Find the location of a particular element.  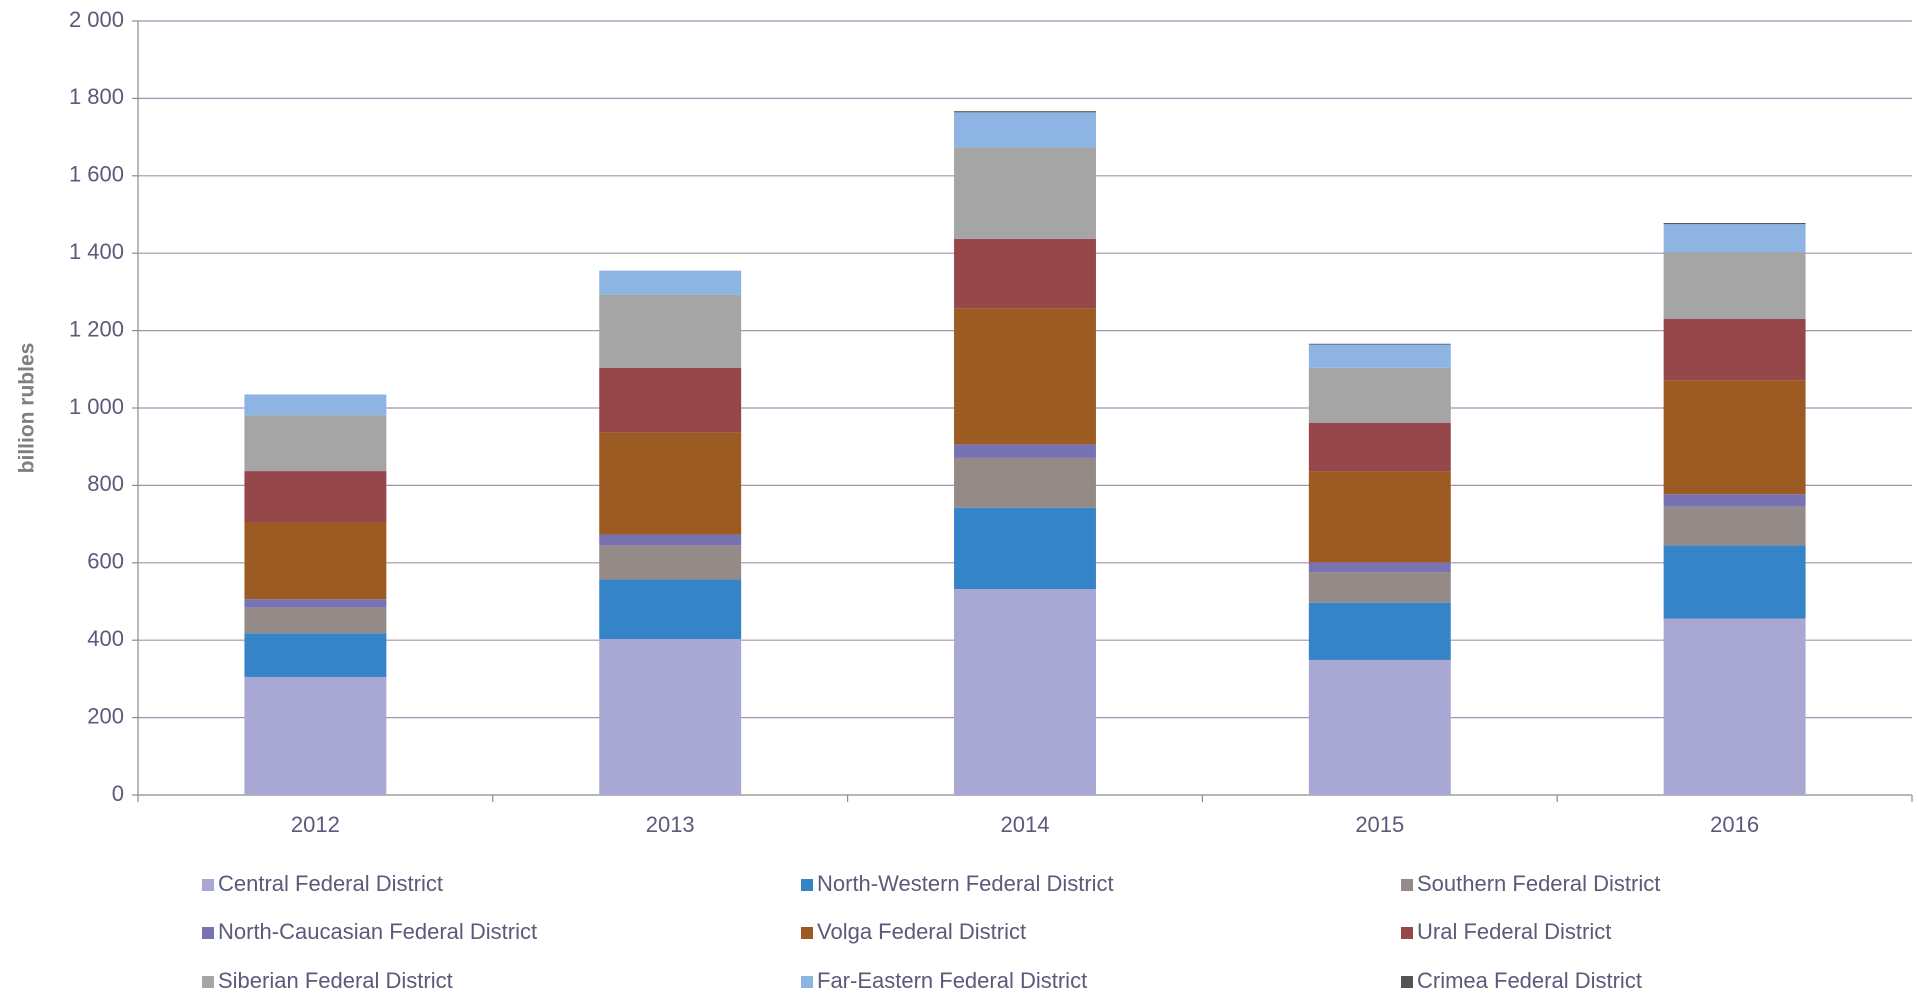

legend-label: North-Western Federal District is located at coordinates (965, 883).